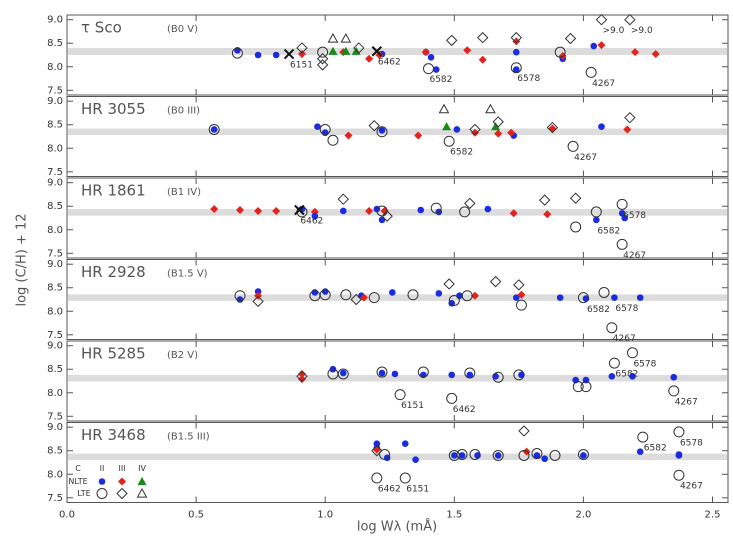 The width and height of the screenshot is (733, 540). What do you see at coordinates (182, 355) in the screenshot?
I see `panel-subtitle: (B2 V)` at bounding box center [182, 355].